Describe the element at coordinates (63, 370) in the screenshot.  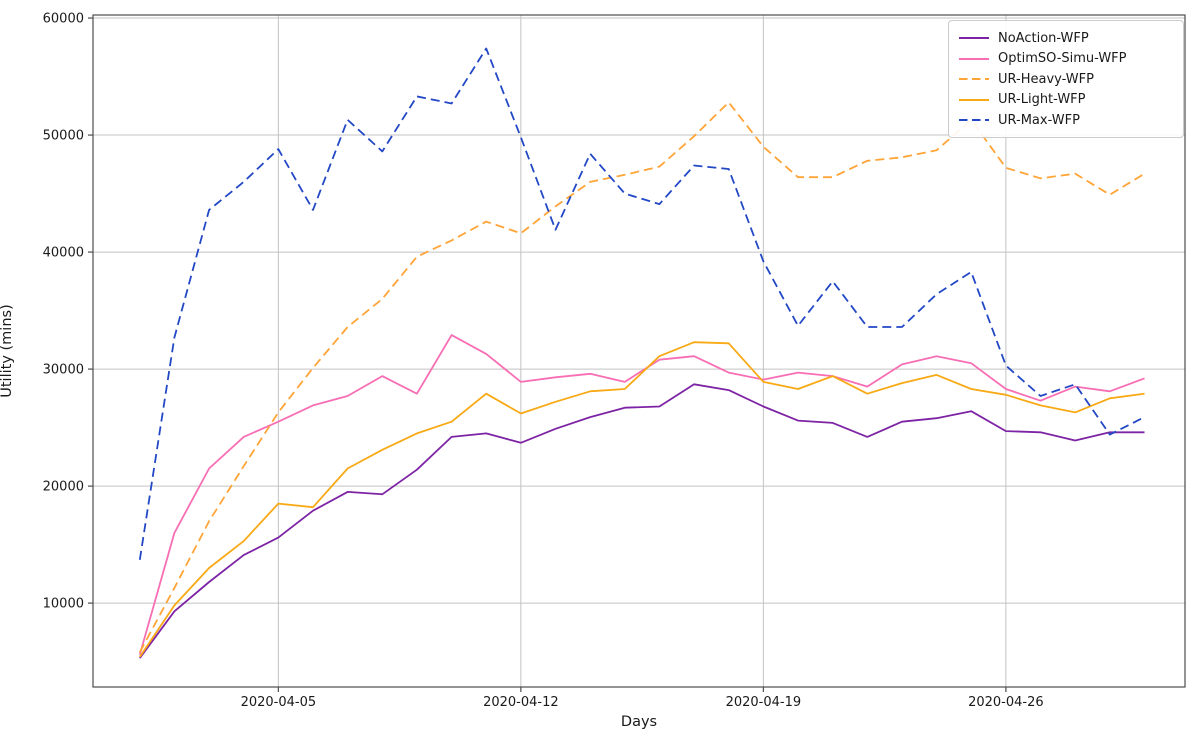
I see `y-tick-label: 30000` at that location.